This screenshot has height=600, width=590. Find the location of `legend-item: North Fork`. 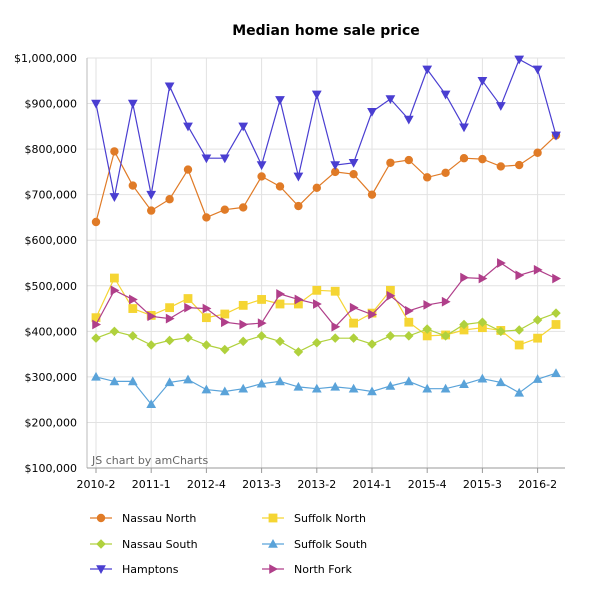

legend-item: North Fork is located at coordinates (307, 569).